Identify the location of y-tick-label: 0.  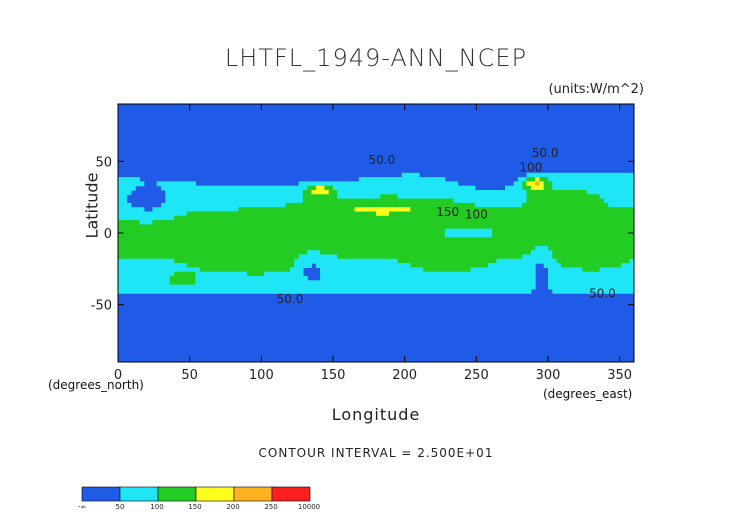
(108, 234).